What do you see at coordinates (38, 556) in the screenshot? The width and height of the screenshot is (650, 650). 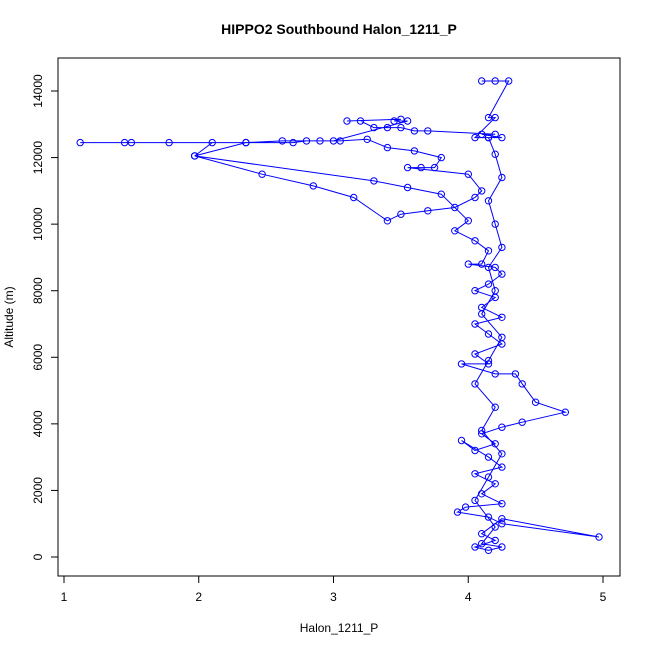 I see `y-tick-label: 0` at bounding box center [38, 556].